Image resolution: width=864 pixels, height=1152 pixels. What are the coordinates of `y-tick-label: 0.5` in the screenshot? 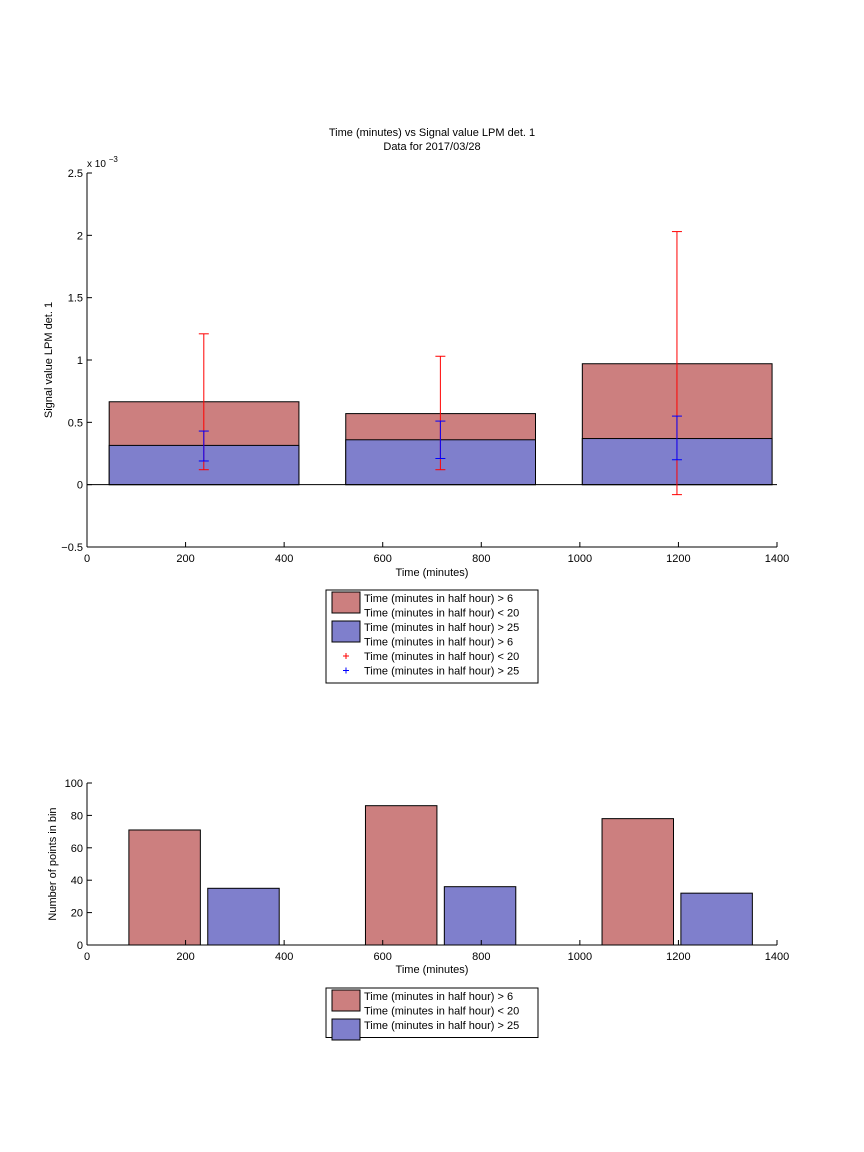 It's located at (75, 423).